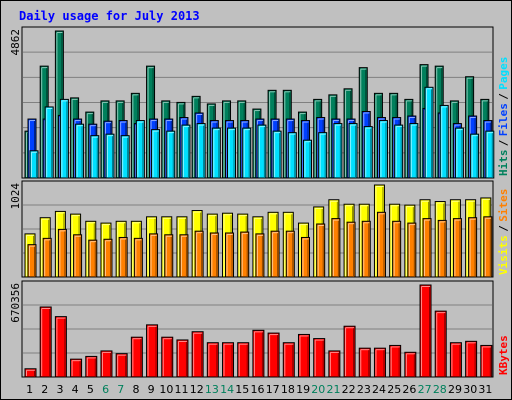 The image size is (512, 400). What do you see at coordinates (470, 389) in the screenshot?
I see `x-tick-label: 30` at bounding box center [470, 389].